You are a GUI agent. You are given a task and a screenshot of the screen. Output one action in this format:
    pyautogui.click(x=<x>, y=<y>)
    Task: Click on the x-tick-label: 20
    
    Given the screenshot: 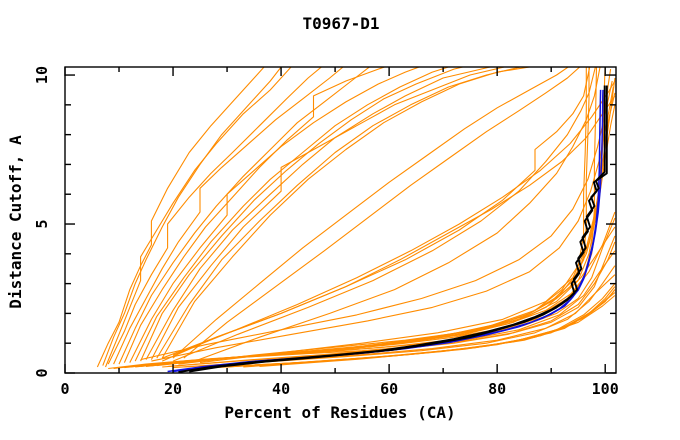 What is the action you would take?
    pyautogui.click(x=173, y=389)
    